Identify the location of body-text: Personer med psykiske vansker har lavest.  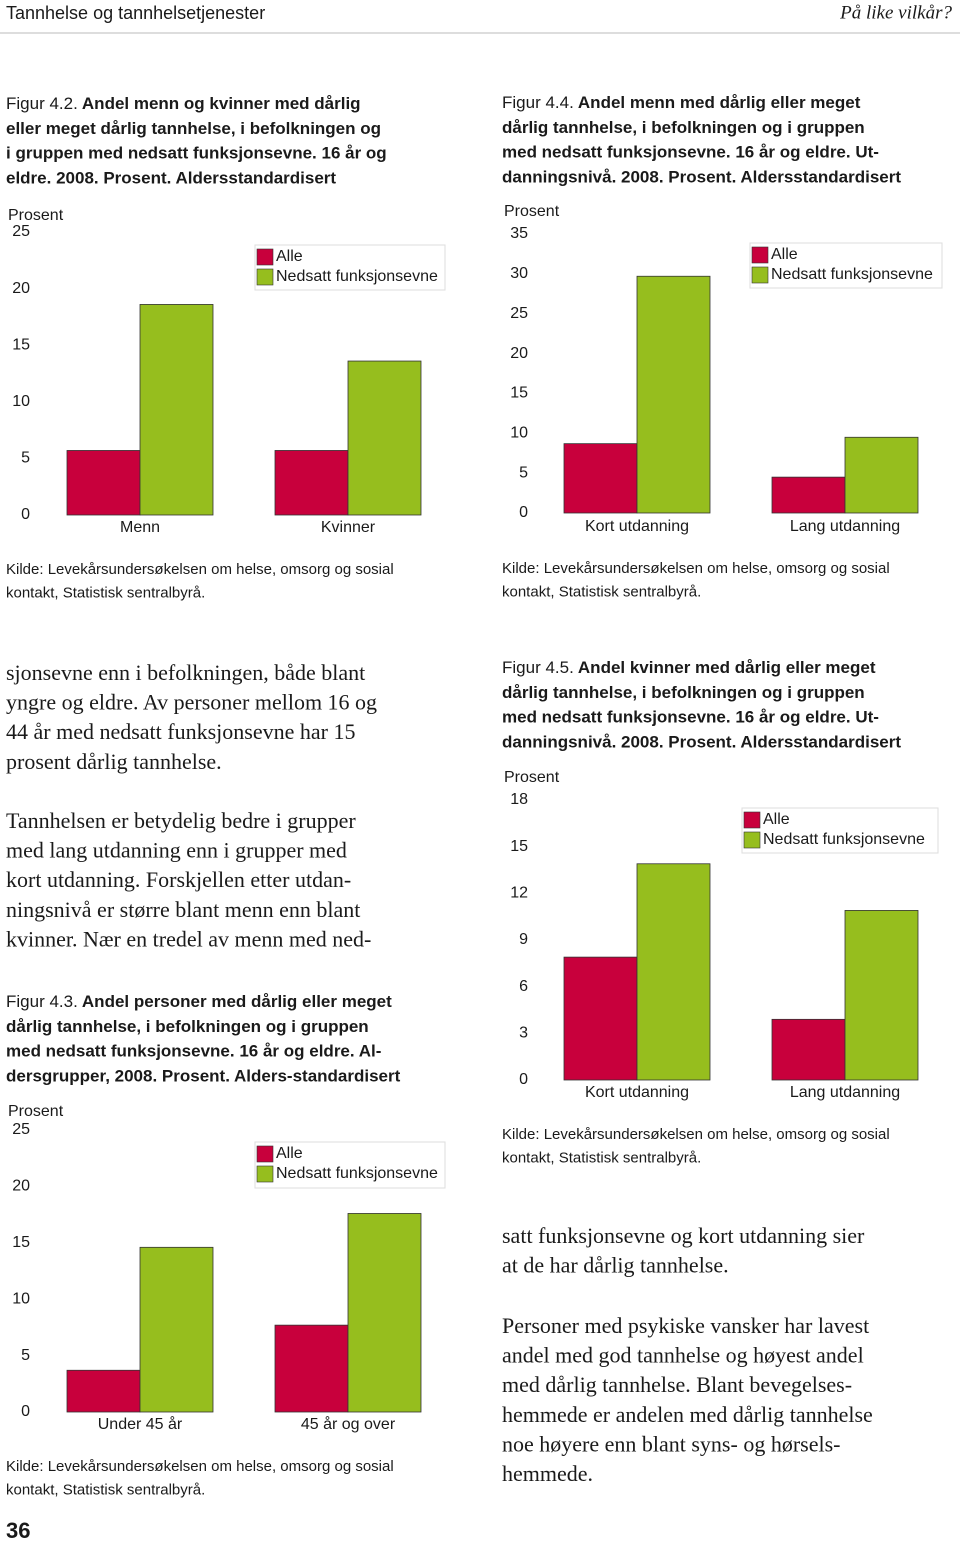
(685, 1325).